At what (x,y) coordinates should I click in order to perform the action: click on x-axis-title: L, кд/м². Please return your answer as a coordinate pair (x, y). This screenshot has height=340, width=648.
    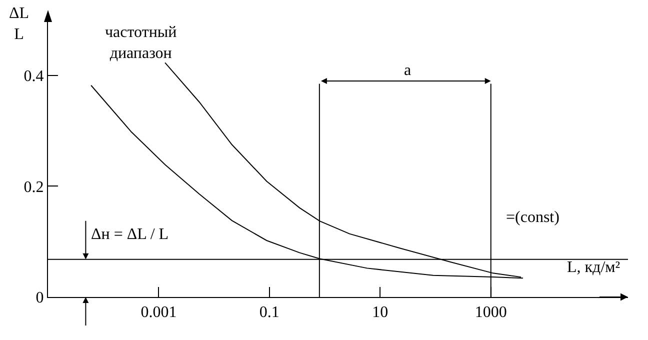
    Looking at the image, I should click on (593, 267).